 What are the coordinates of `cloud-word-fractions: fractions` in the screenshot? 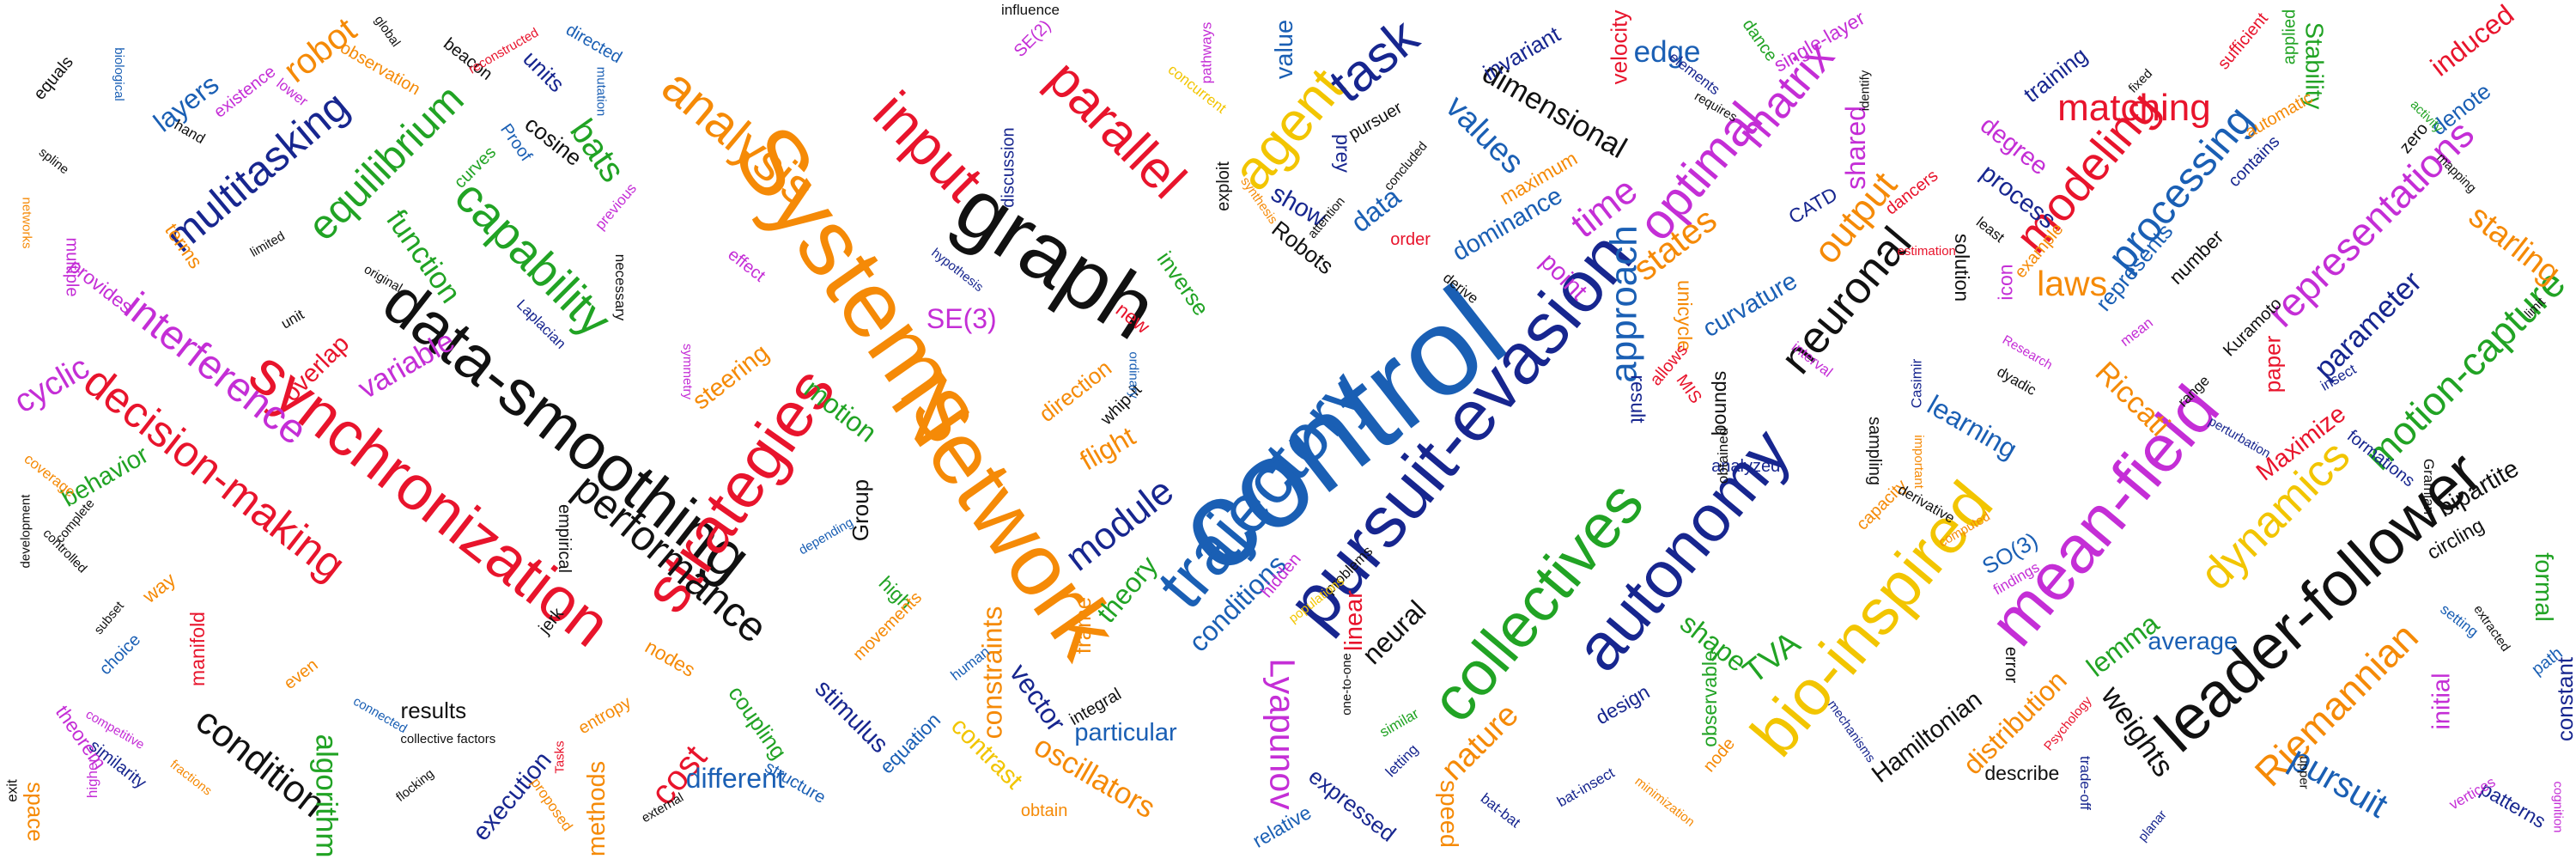 It's located at (191, 778).